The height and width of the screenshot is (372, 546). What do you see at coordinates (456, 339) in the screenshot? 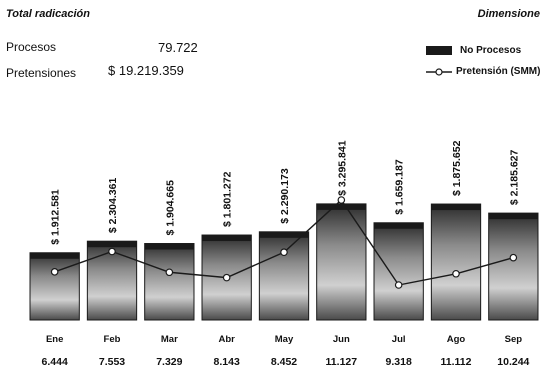
I see `month-label-ago: Ago` at bounding box center [456, 339].